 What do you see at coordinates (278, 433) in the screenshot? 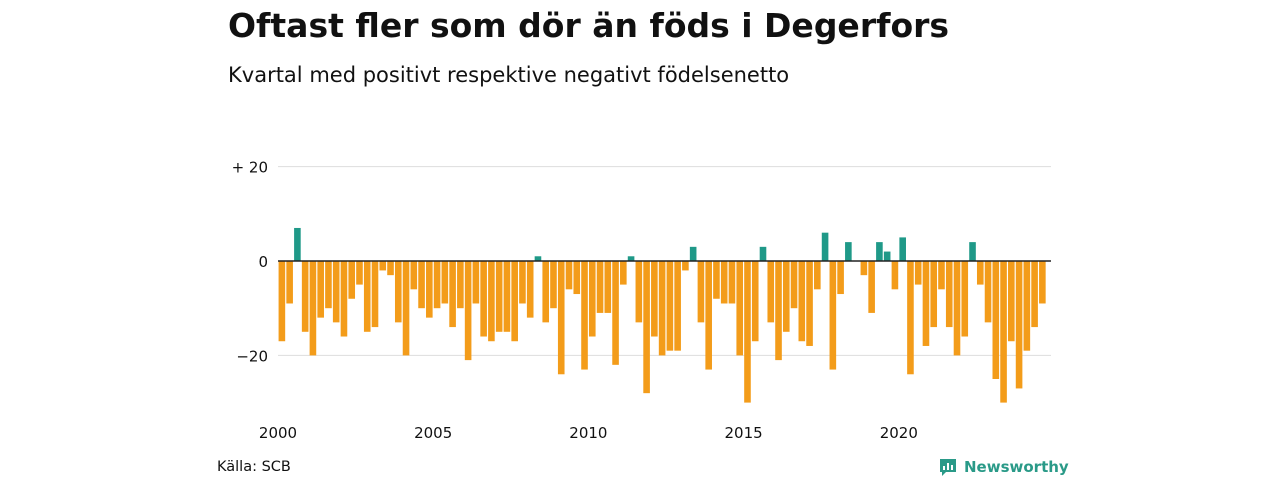
I see `x-tick-label: 2000` at bounding box center [278, 433].